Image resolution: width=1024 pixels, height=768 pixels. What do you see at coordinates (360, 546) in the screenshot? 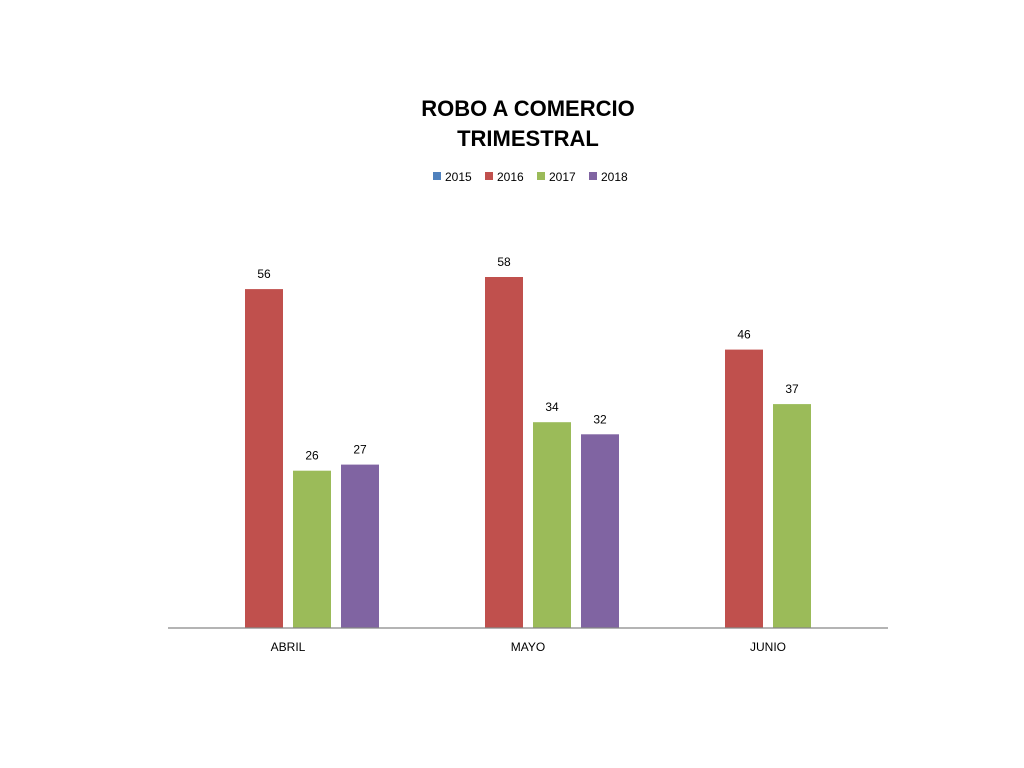
I see `bar-2018-abril` at bounding box center [360, 546].